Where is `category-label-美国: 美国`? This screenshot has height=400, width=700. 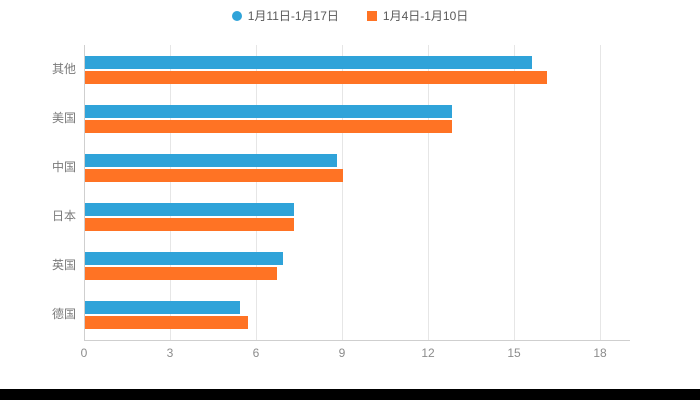 category-label-美国: 美国 is located at coordinates (63, 117).